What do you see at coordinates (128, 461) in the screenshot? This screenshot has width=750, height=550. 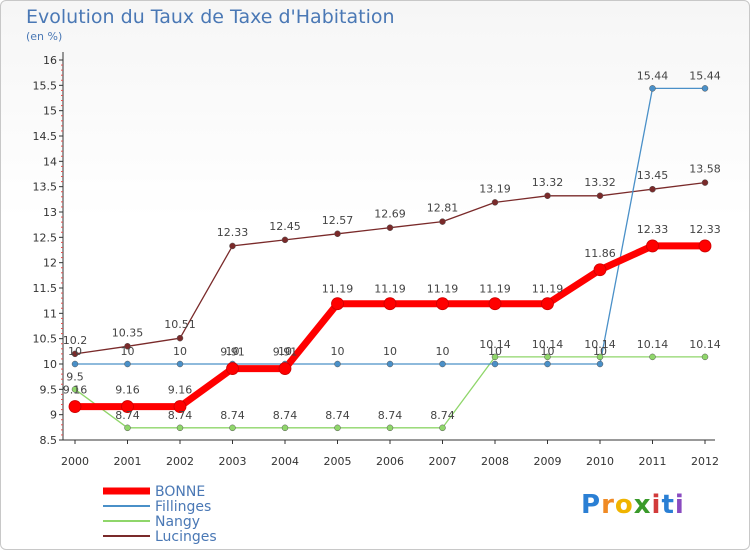 I see `x-tick-label: 2001` at bounding box center [128, 461].